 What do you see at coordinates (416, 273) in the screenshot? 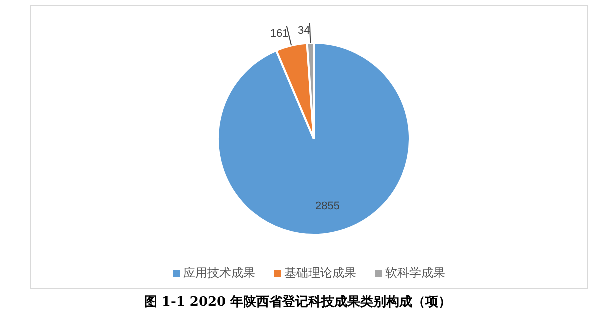
I see `legend-label: 软科学成果` at bounding box center [416, 273].